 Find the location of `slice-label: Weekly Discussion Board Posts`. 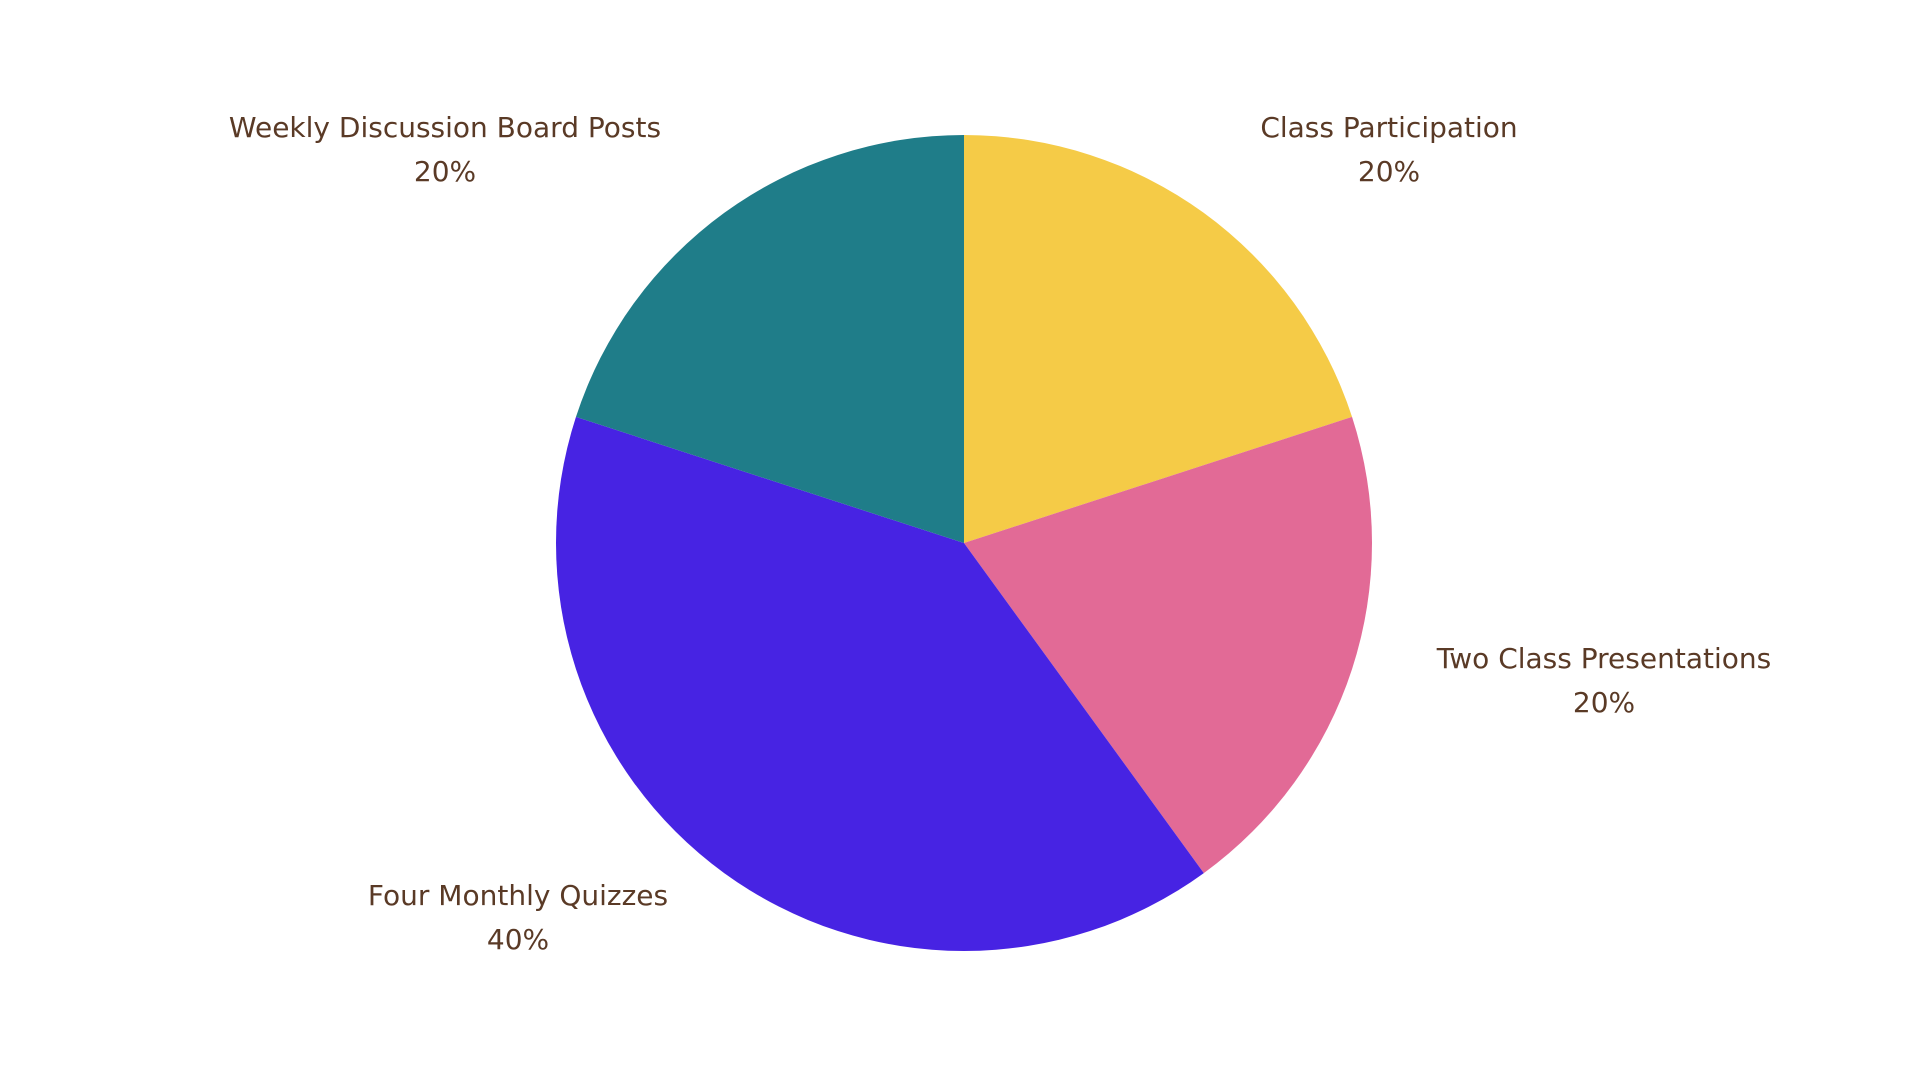

slice-label: Weekly Discussion Board Posts is located at coordinates (445, 127).